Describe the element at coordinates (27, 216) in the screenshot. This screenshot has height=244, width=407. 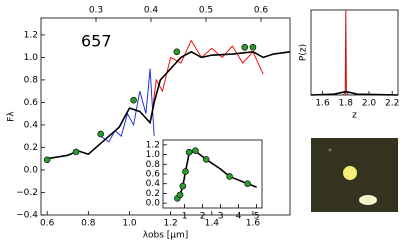
I see `y-tick-label: −0.4` at that location.